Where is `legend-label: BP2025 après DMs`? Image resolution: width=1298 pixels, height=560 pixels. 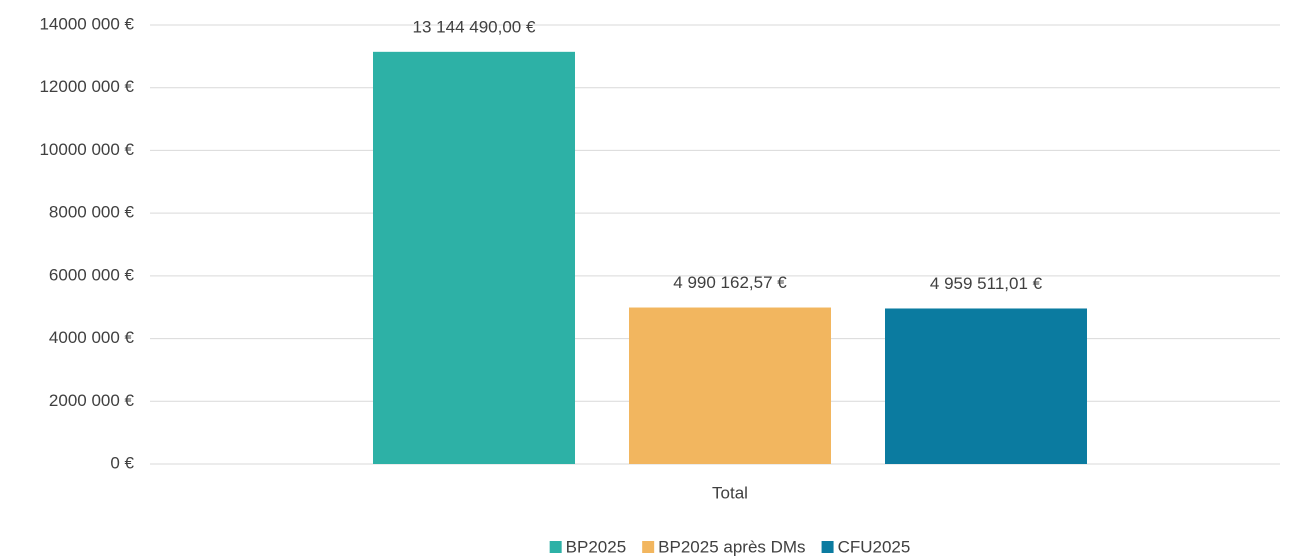
legend-label: BP2025 après DMs is located at coordinates (731, 546).